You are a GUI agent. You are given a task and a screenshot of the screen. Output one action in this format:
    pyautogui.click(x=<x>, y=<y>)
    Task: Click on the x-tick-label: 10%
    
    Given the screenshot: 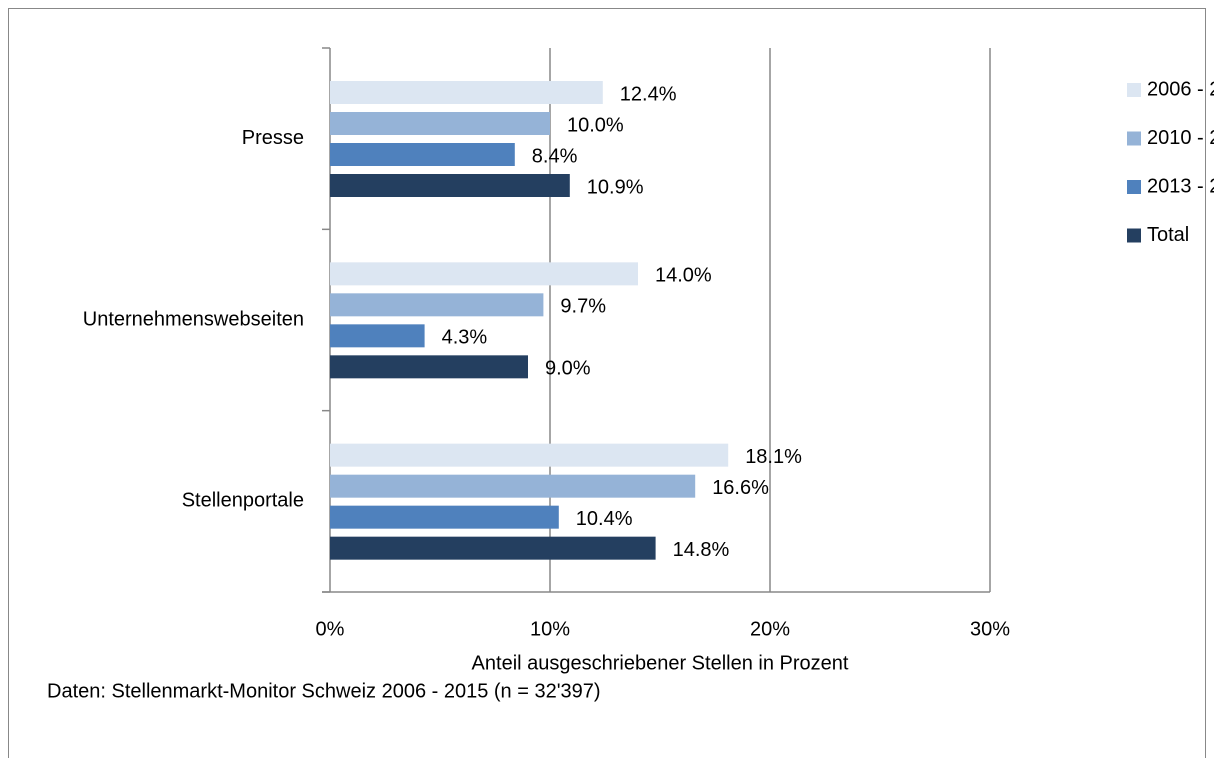 What is the action you would take?
    pyautogui.click(x=550, y=629)
    